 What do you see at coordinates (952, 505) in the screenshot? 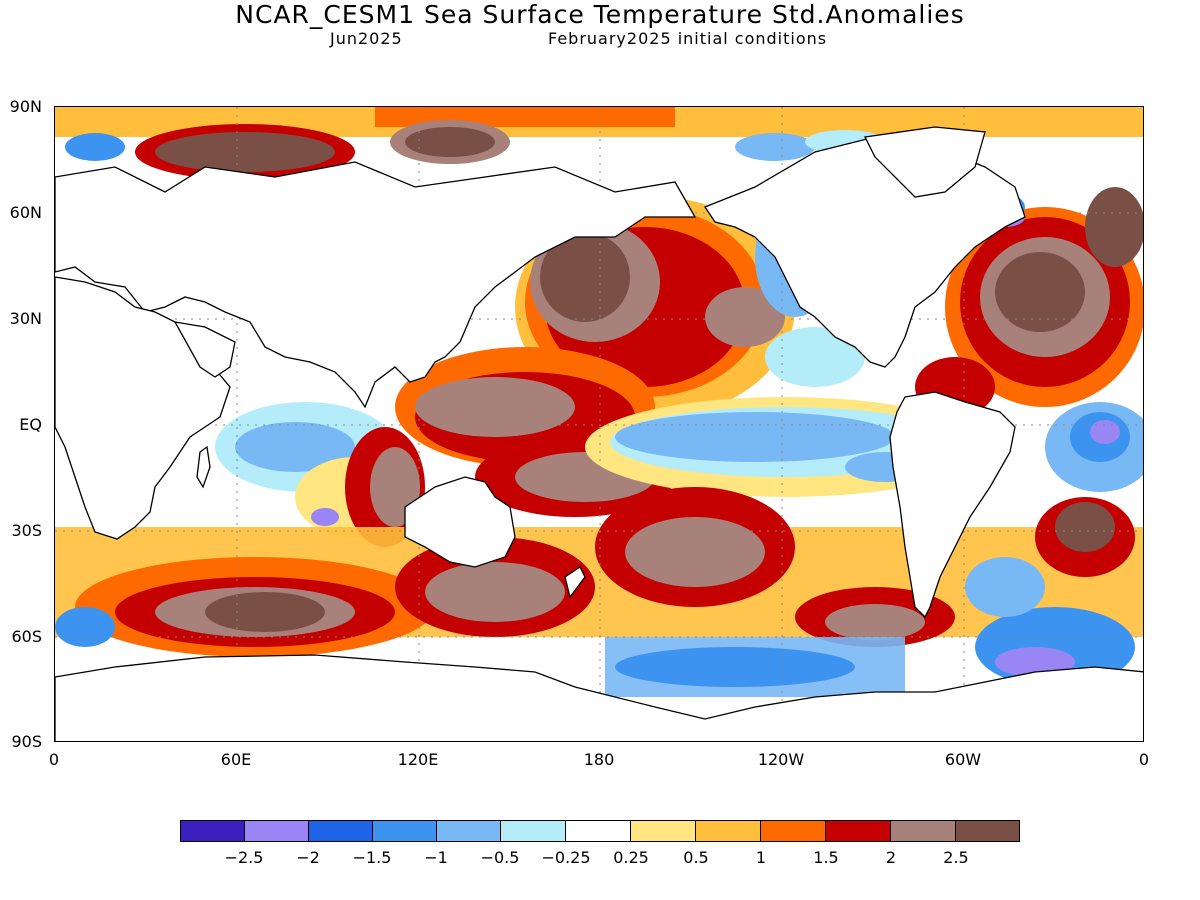
I see `south-america-land` at bounding box center [952, 505].